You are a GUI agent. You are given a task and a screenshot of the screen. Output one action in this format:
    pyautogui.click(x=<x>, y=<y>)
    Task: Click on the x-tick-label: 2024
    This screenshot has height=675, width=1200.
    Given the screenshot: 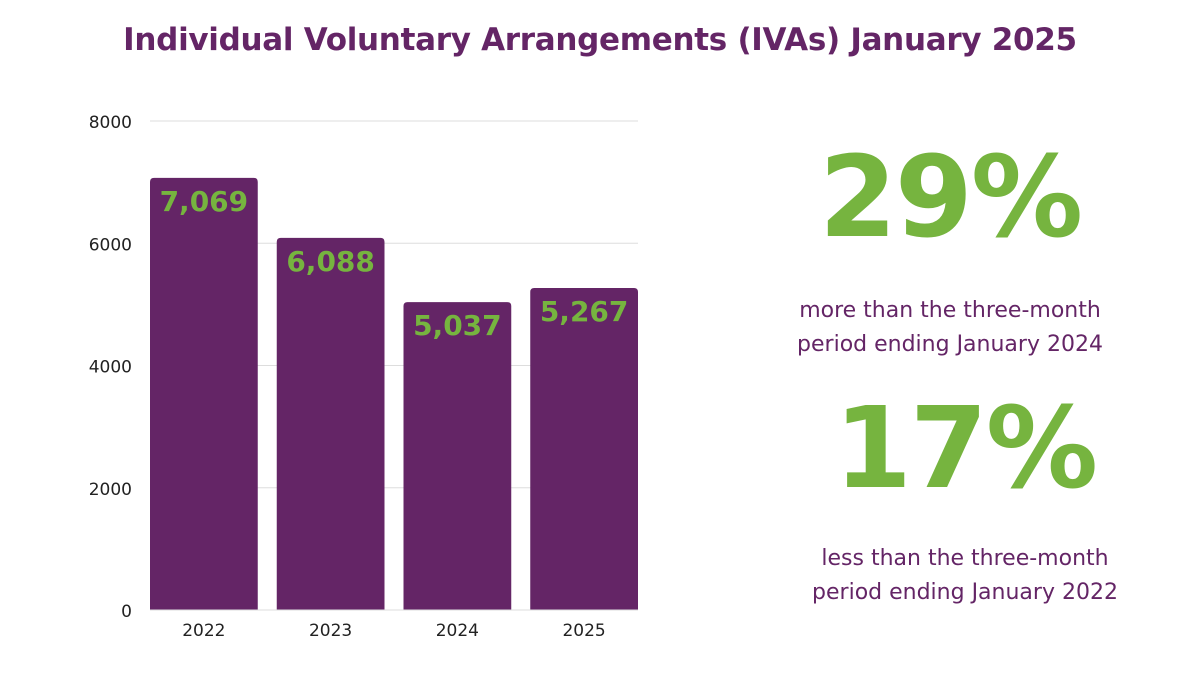 What is the action you would take?
    pyautogui.click(x=457, y=631)
    